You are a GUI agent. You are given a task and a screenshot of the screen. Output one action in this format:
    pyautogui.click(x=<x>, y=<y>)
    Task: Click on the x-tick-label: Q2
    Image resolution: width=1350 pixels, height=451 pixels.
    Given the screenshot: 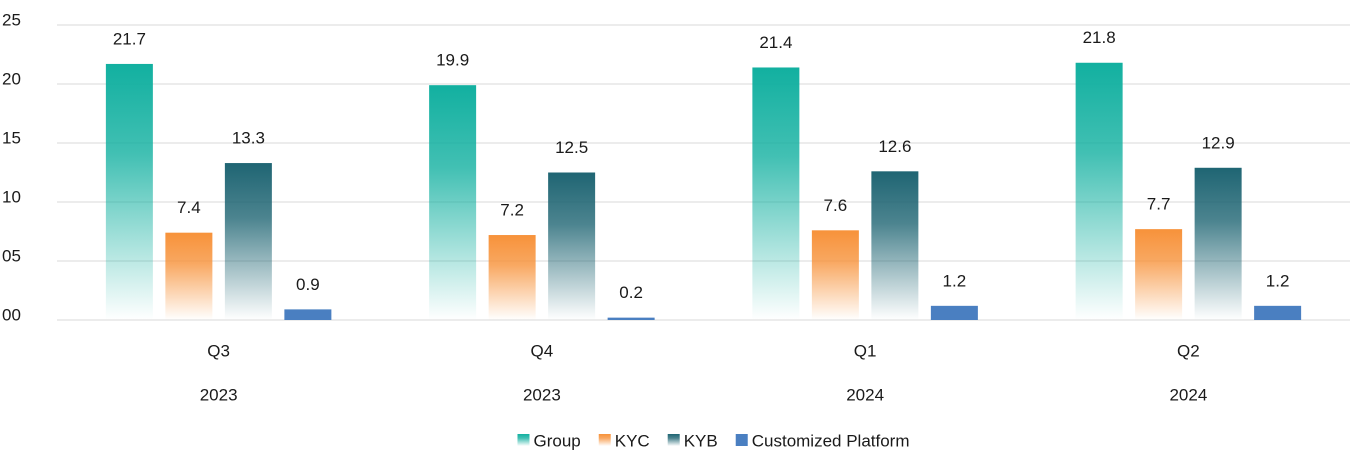 What is the action you would take?
    pyautogui.click(x=1188, y=350)
    